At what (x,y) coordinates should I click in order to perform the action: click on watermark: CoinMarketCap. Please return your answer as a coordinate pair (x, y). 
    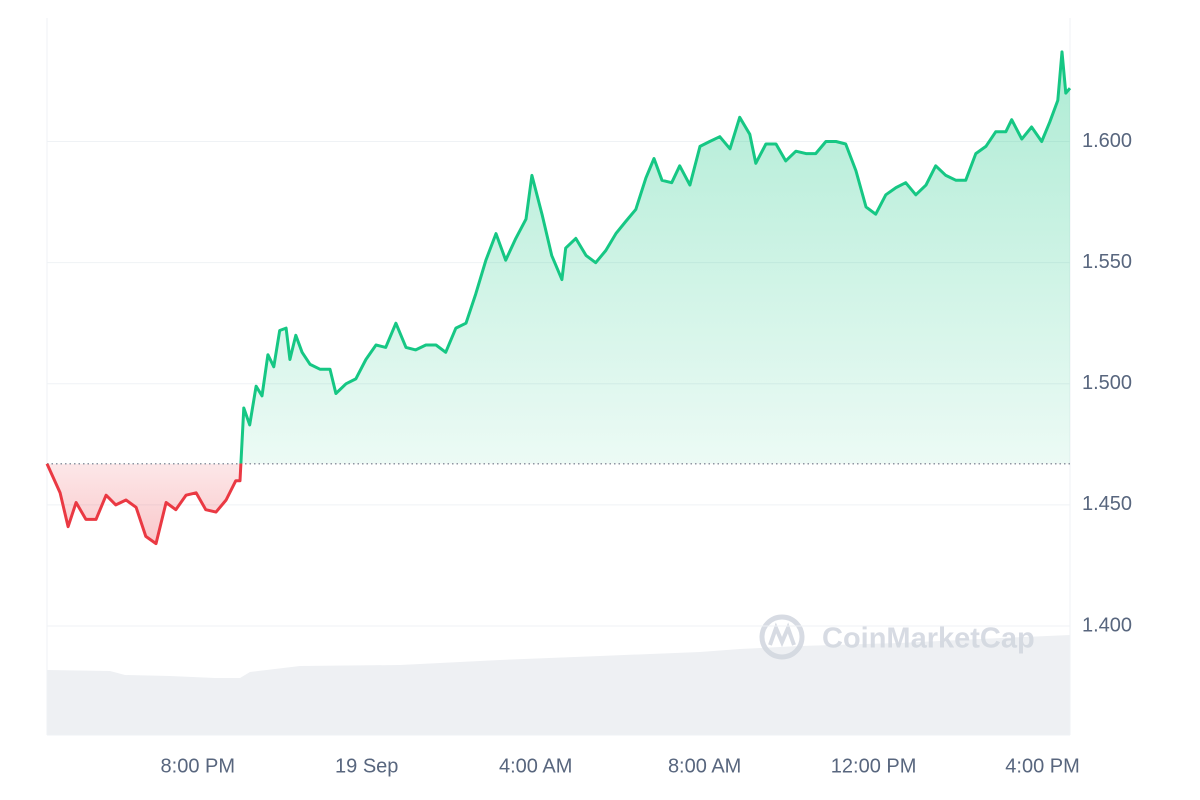
    Looking at the image, I should click on (897, 637).